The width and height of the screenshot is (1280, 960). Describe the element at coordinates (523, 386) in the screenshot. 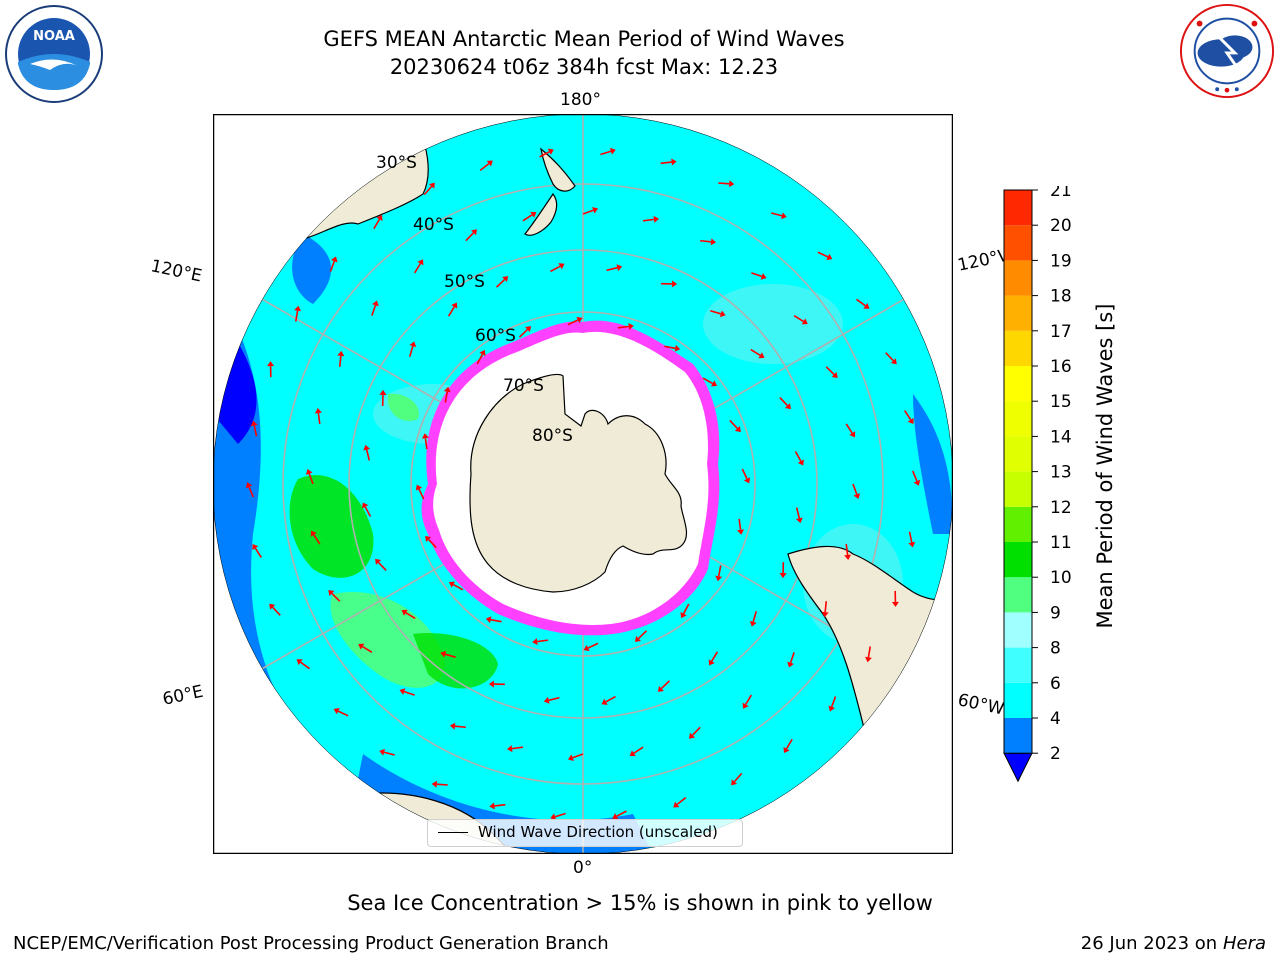

I see `lat-label-70s: 70°S` at that location.